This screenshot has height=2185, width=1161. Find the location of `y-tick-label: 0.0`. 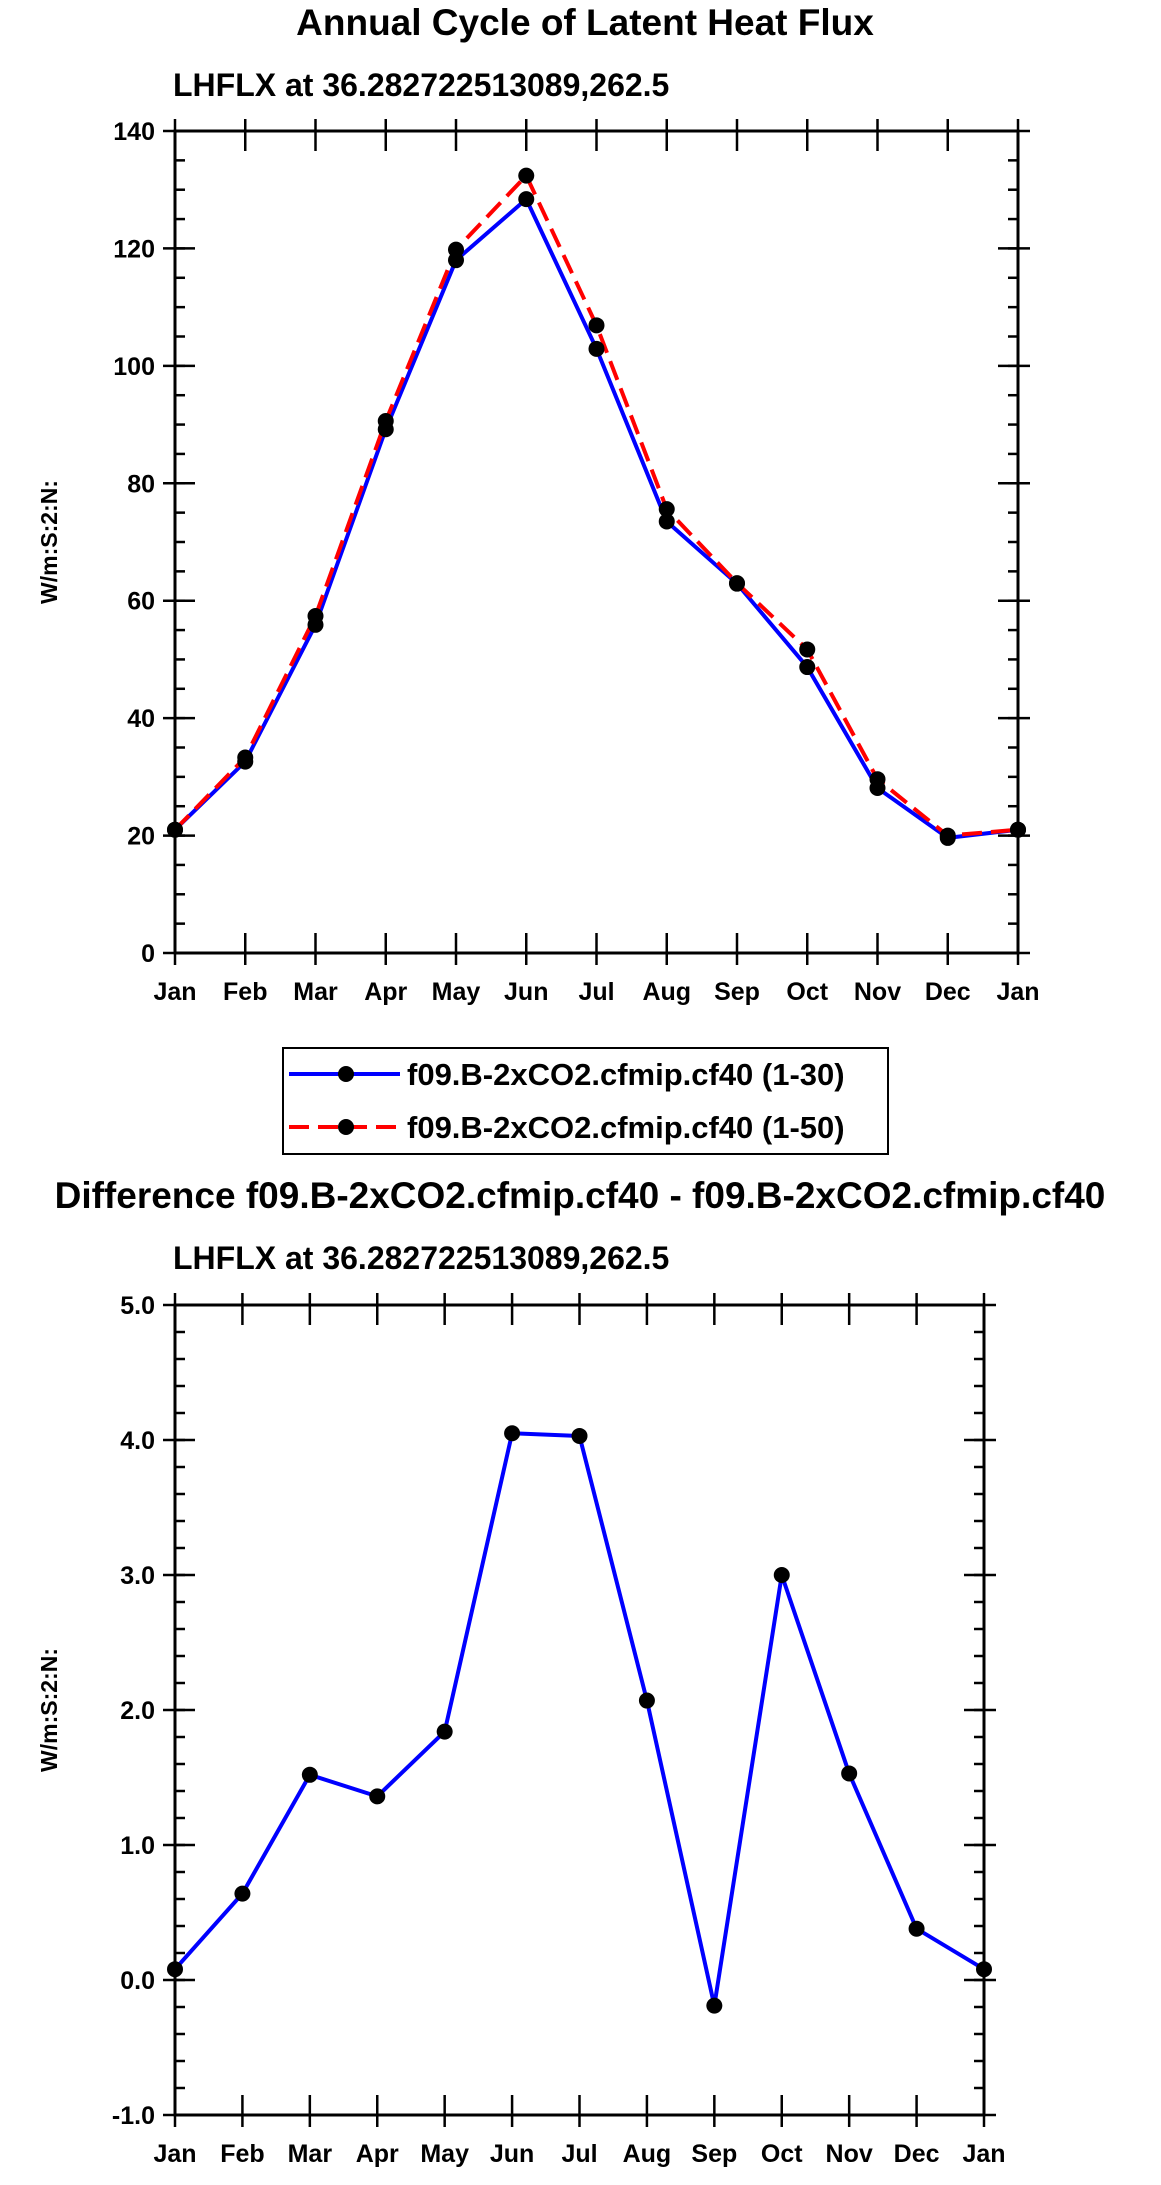

y-tick-label: 0.0 is located at coordinates (137, 1981).